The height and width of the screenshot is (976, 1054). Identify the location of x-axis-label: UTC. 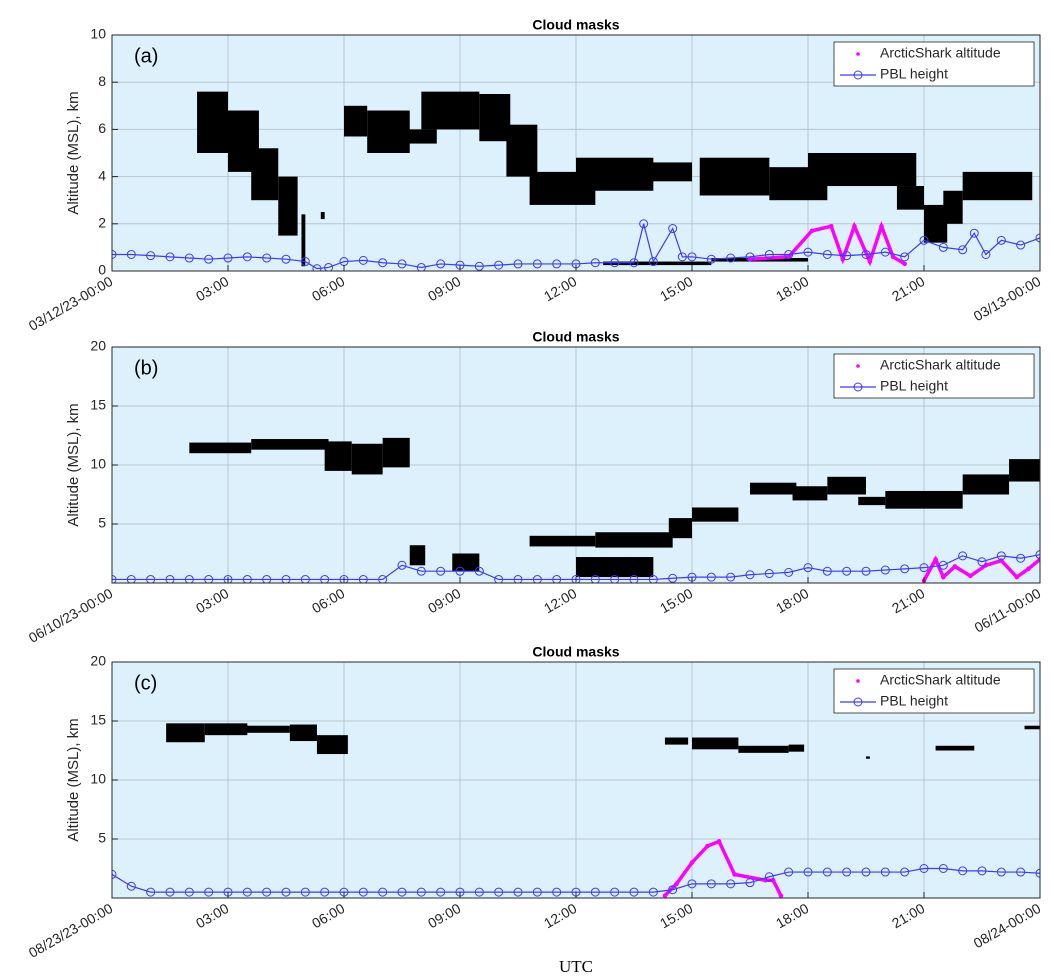
(576, 966).